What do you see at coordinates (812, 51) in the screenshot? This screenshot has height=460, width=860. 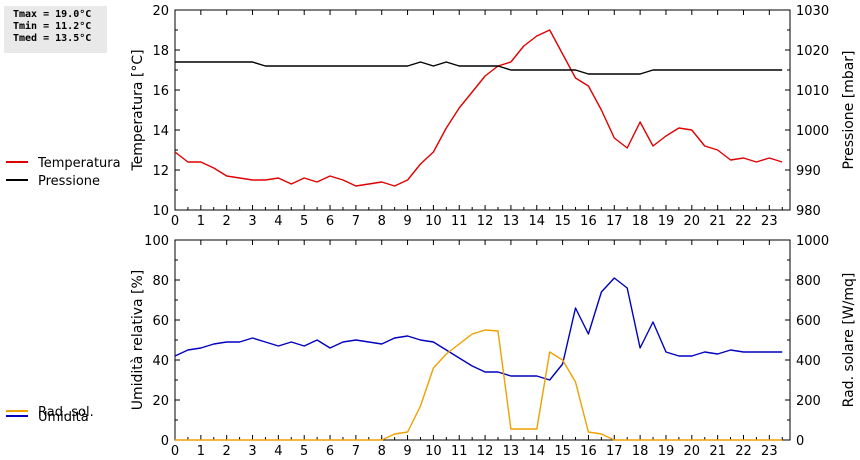 I see `y2-tick-label: 1020` at bounding box center [812, 51].